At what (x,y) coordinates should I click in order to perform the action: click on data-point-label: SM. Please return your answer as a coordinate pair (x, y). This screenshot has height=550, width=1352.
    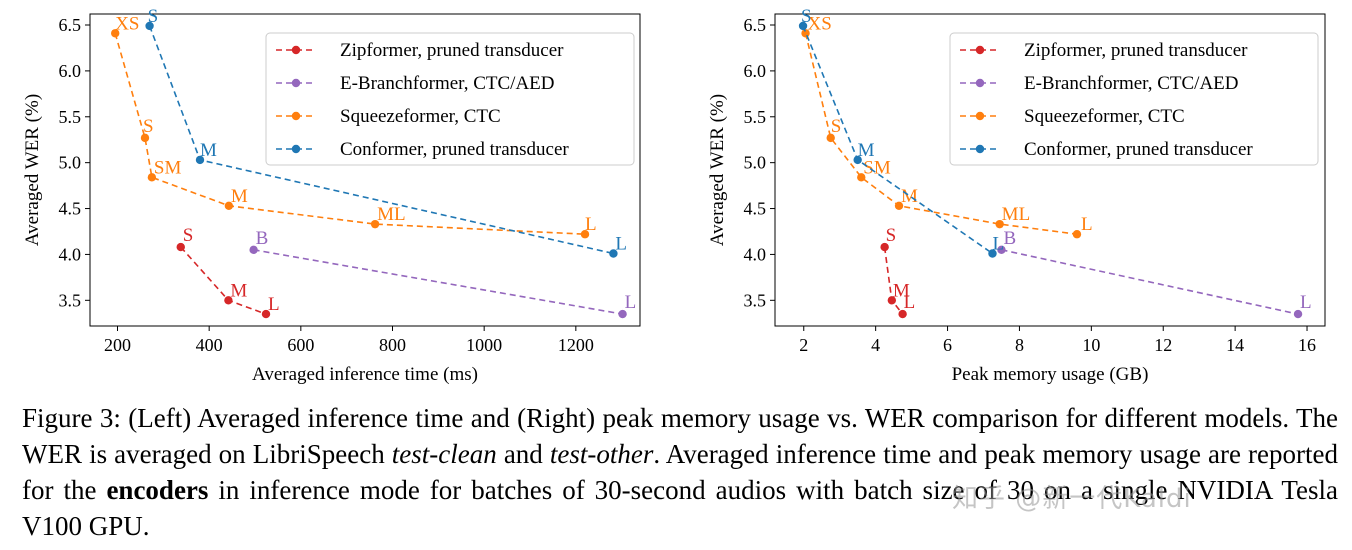
    Looking at the image, I should click on (168, 167).